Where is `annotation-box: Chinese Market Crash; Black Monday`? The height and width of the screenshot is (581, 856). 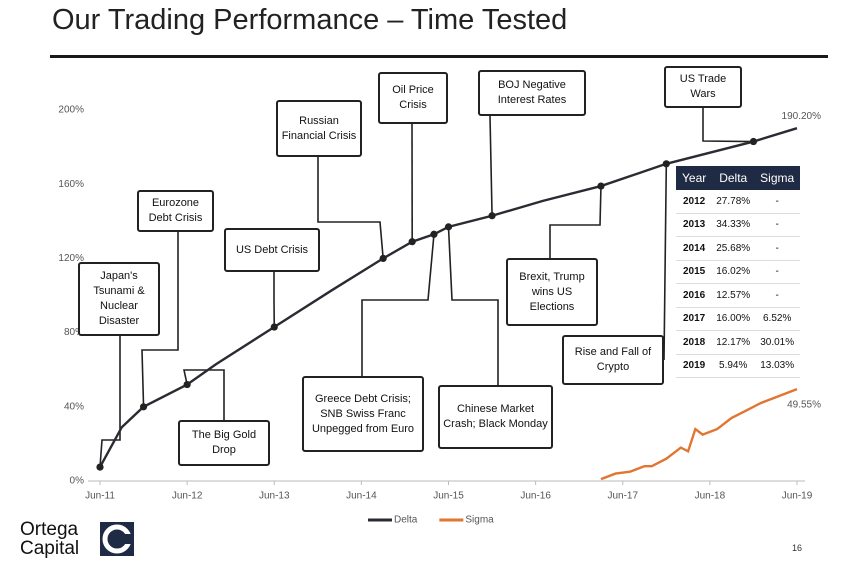 annotation-box: Chinese Market Crash; Black Monday is located at coordinates (495, 417).